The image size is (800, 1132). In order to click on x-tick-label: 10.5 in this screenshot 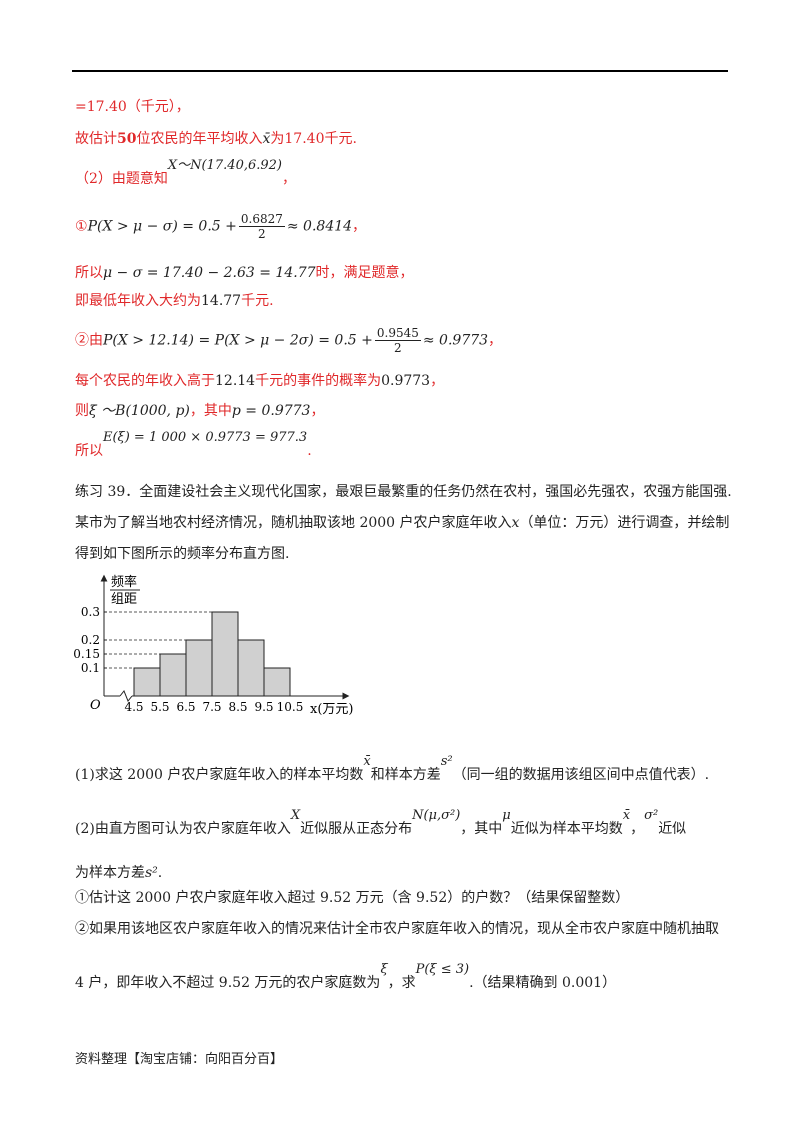, I will do `click(290, 707)`.